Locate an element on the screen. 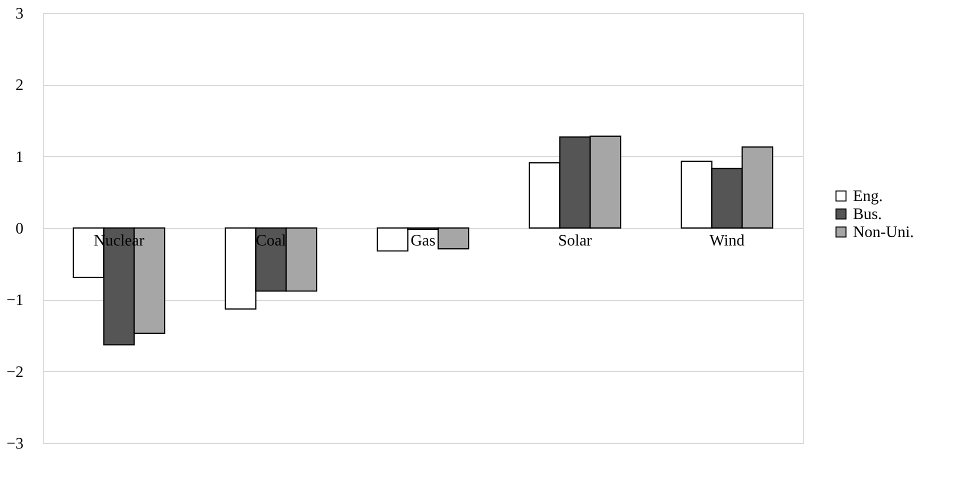 The image size is (970, 481). y-tick-label: −2 is located at coordinates (15, 372).